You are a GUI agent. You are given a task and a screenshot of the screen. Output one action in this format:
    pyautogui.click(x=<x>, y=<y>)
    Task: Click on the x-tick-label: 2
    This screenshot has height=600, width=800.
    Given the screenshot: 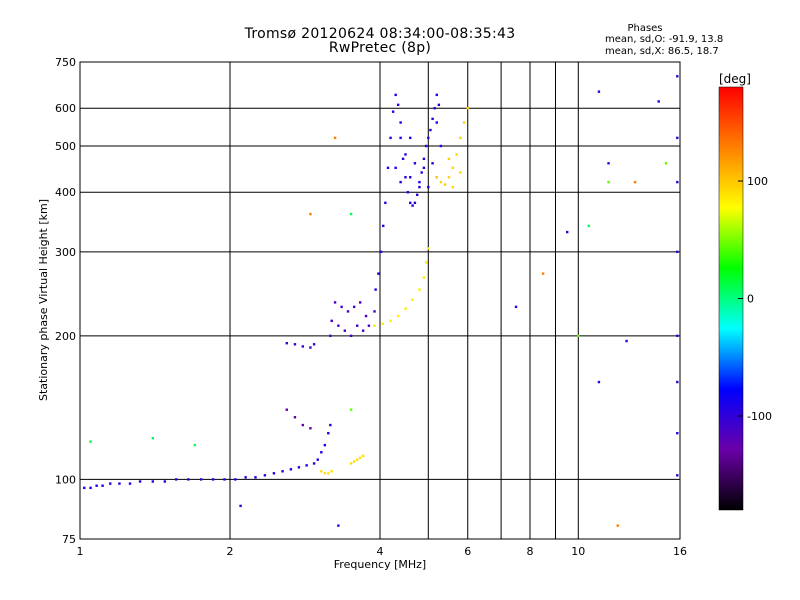 What is the action you would take?
    pyautogui.click(x=230, y=551)
    